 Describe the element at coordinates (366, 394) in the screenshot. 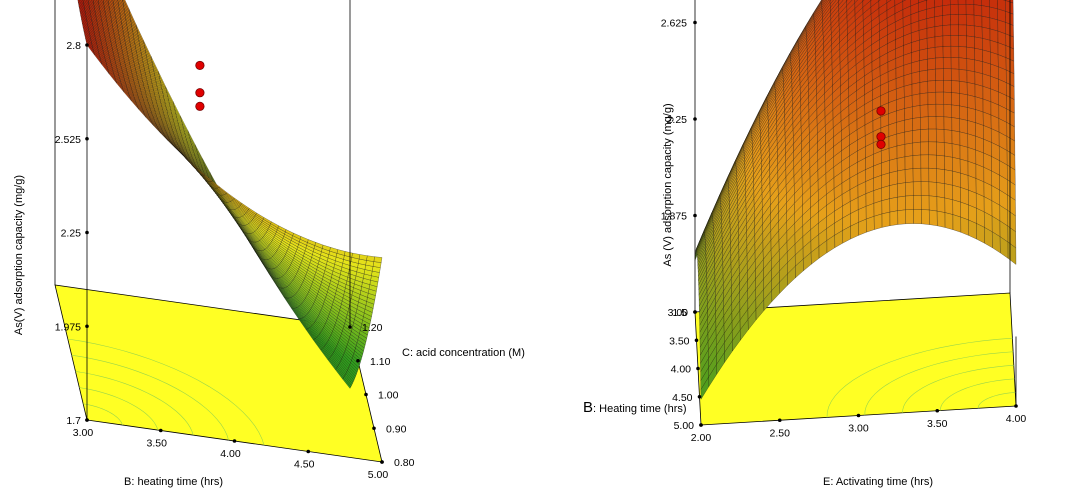

I see `left-y-axis-tick-mark` at that location.